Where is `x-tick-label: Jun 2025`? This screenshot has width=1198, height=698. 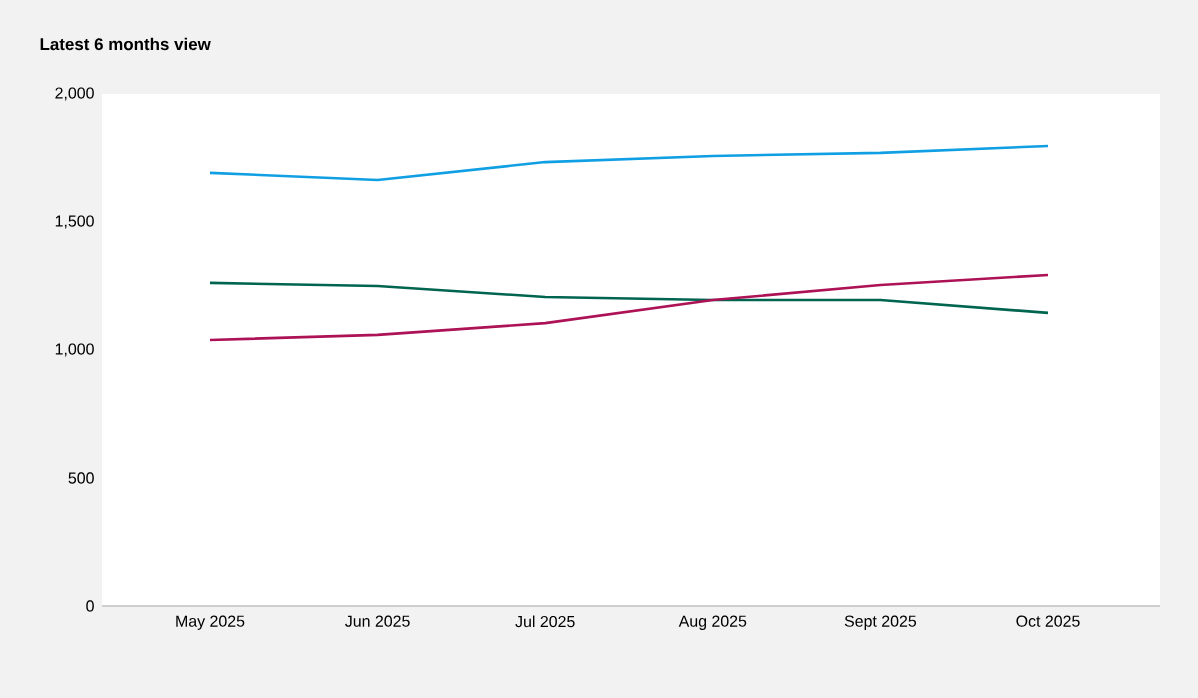 x-tick-label: Jun 2025 is located at coordinates (377, 621).